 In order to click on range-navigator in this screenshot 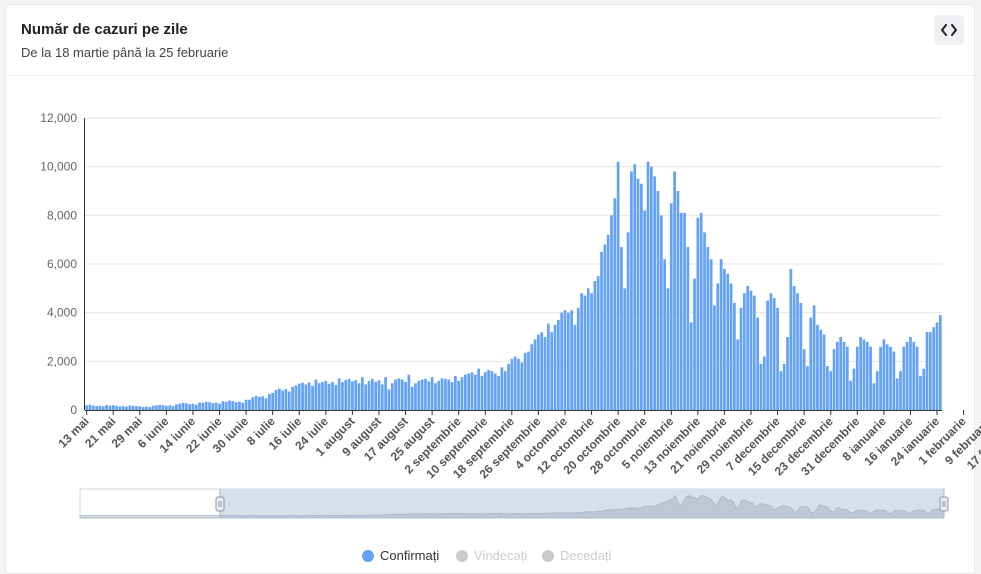, I will do `click(514, 503)`.